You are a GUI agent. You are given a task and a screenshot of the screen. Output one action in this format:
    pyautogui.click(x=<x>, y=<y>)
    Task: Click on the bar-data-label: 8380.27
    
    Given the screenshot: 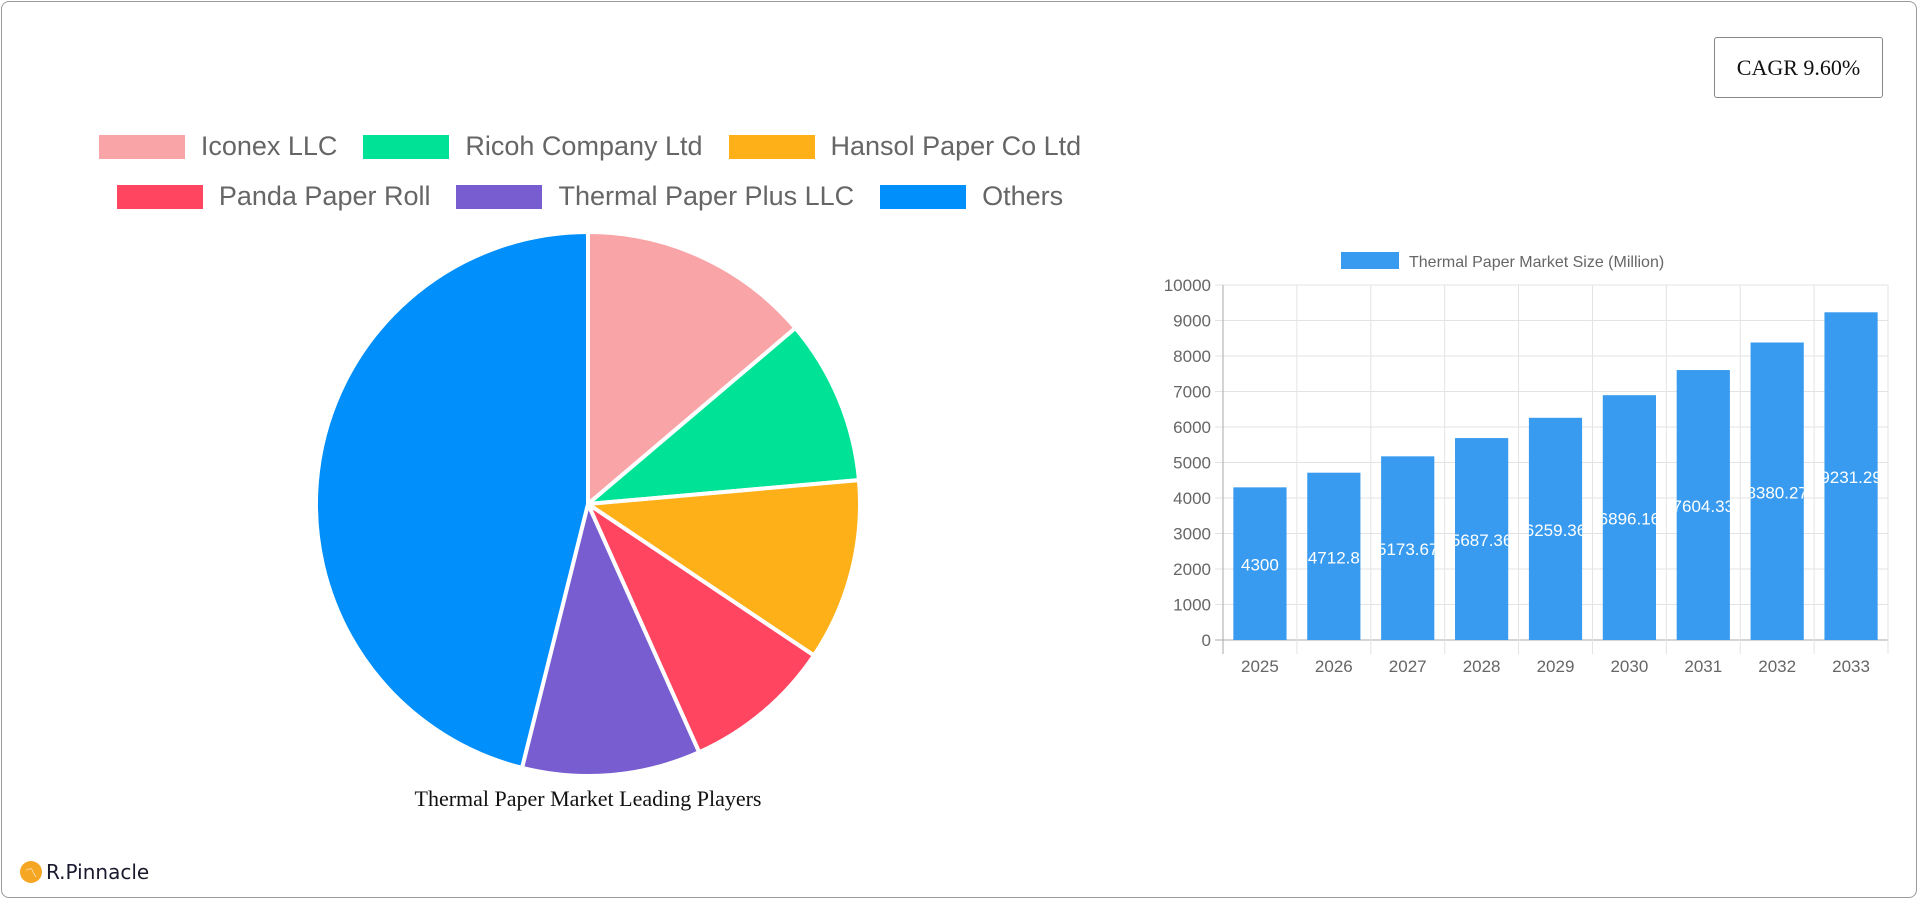 What is the action you would take?
    pyautogui.click(x=1776, y=492)
    